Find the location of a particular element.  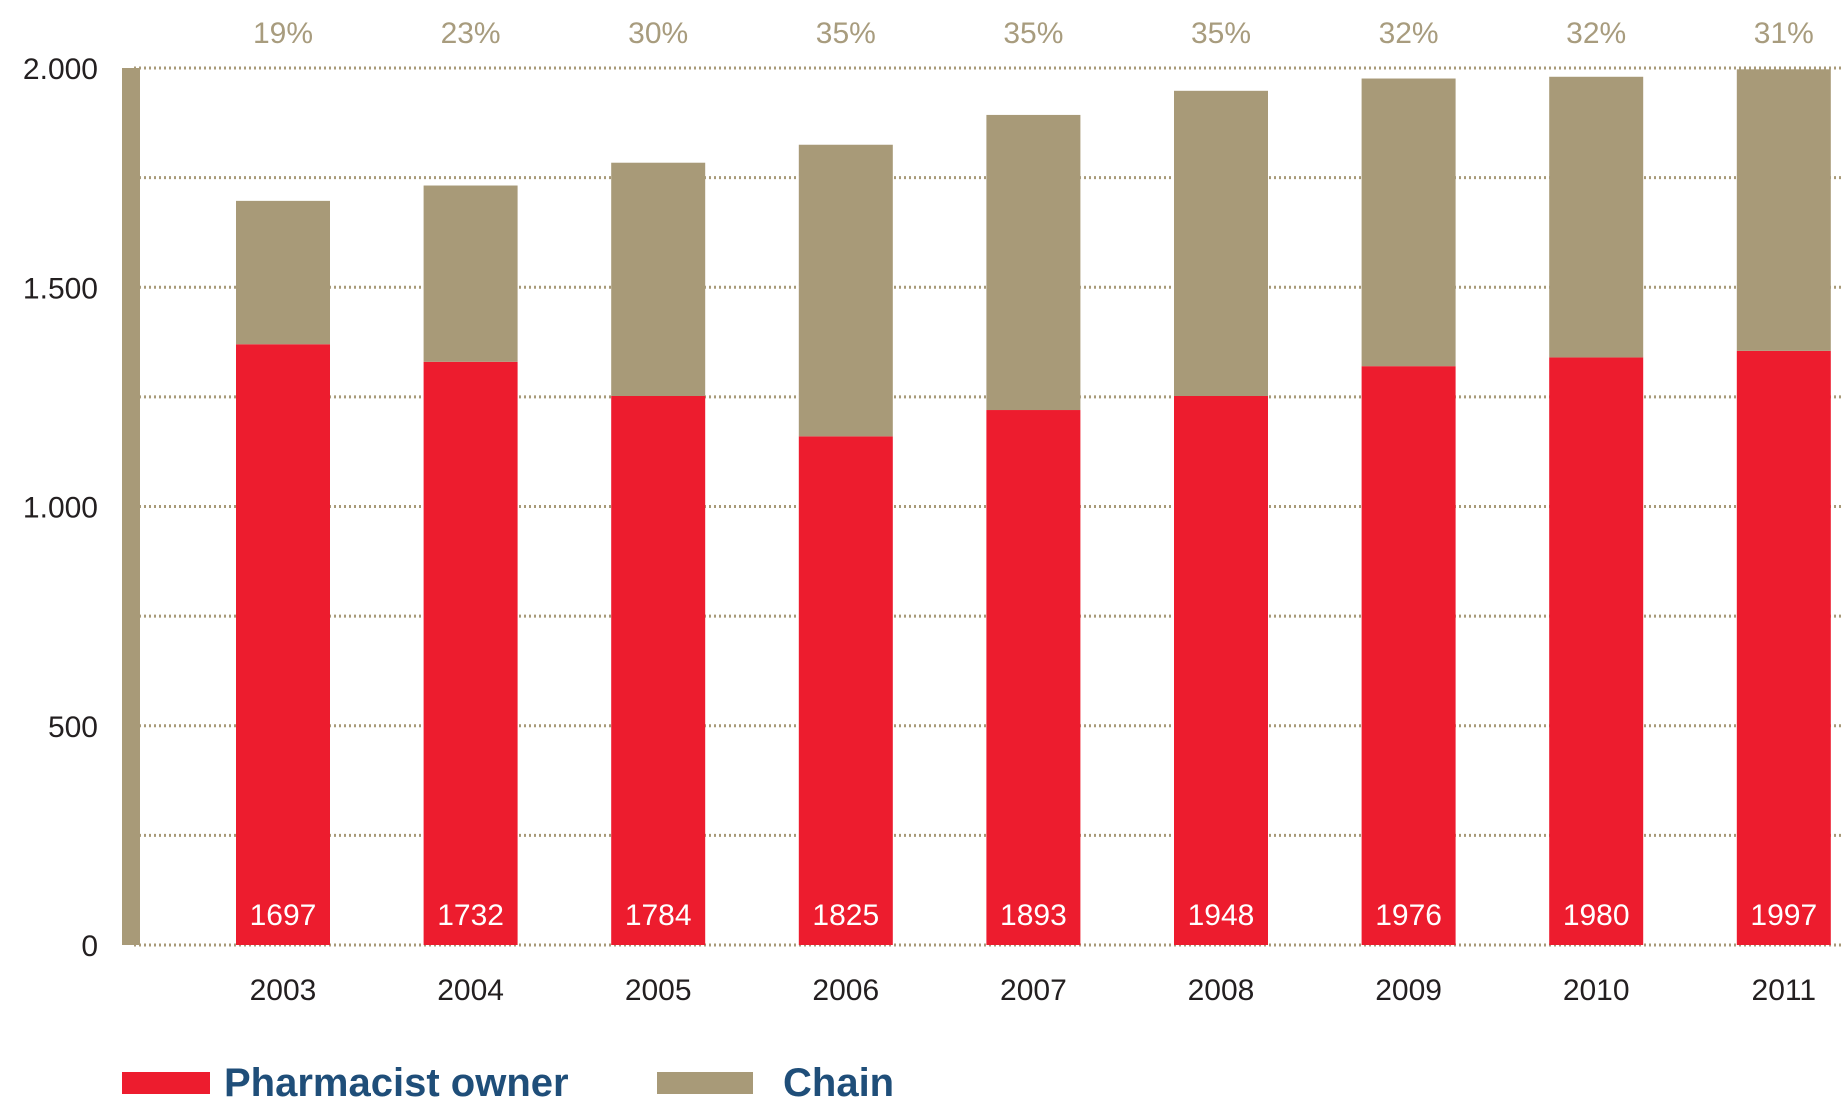

y-axis: 0 500 1.000 1.500 2.000 is located at coordinates (81, 508).